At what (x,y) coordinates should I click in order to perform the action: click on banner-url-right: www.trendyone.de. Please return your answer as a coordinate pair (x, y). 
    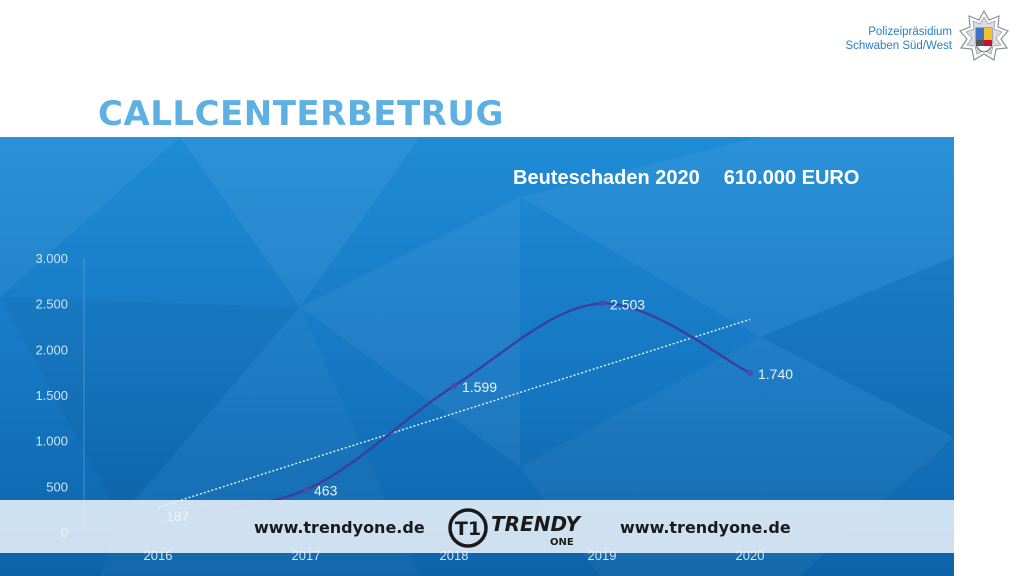
    Looking at the image, I should click on (705, 527).